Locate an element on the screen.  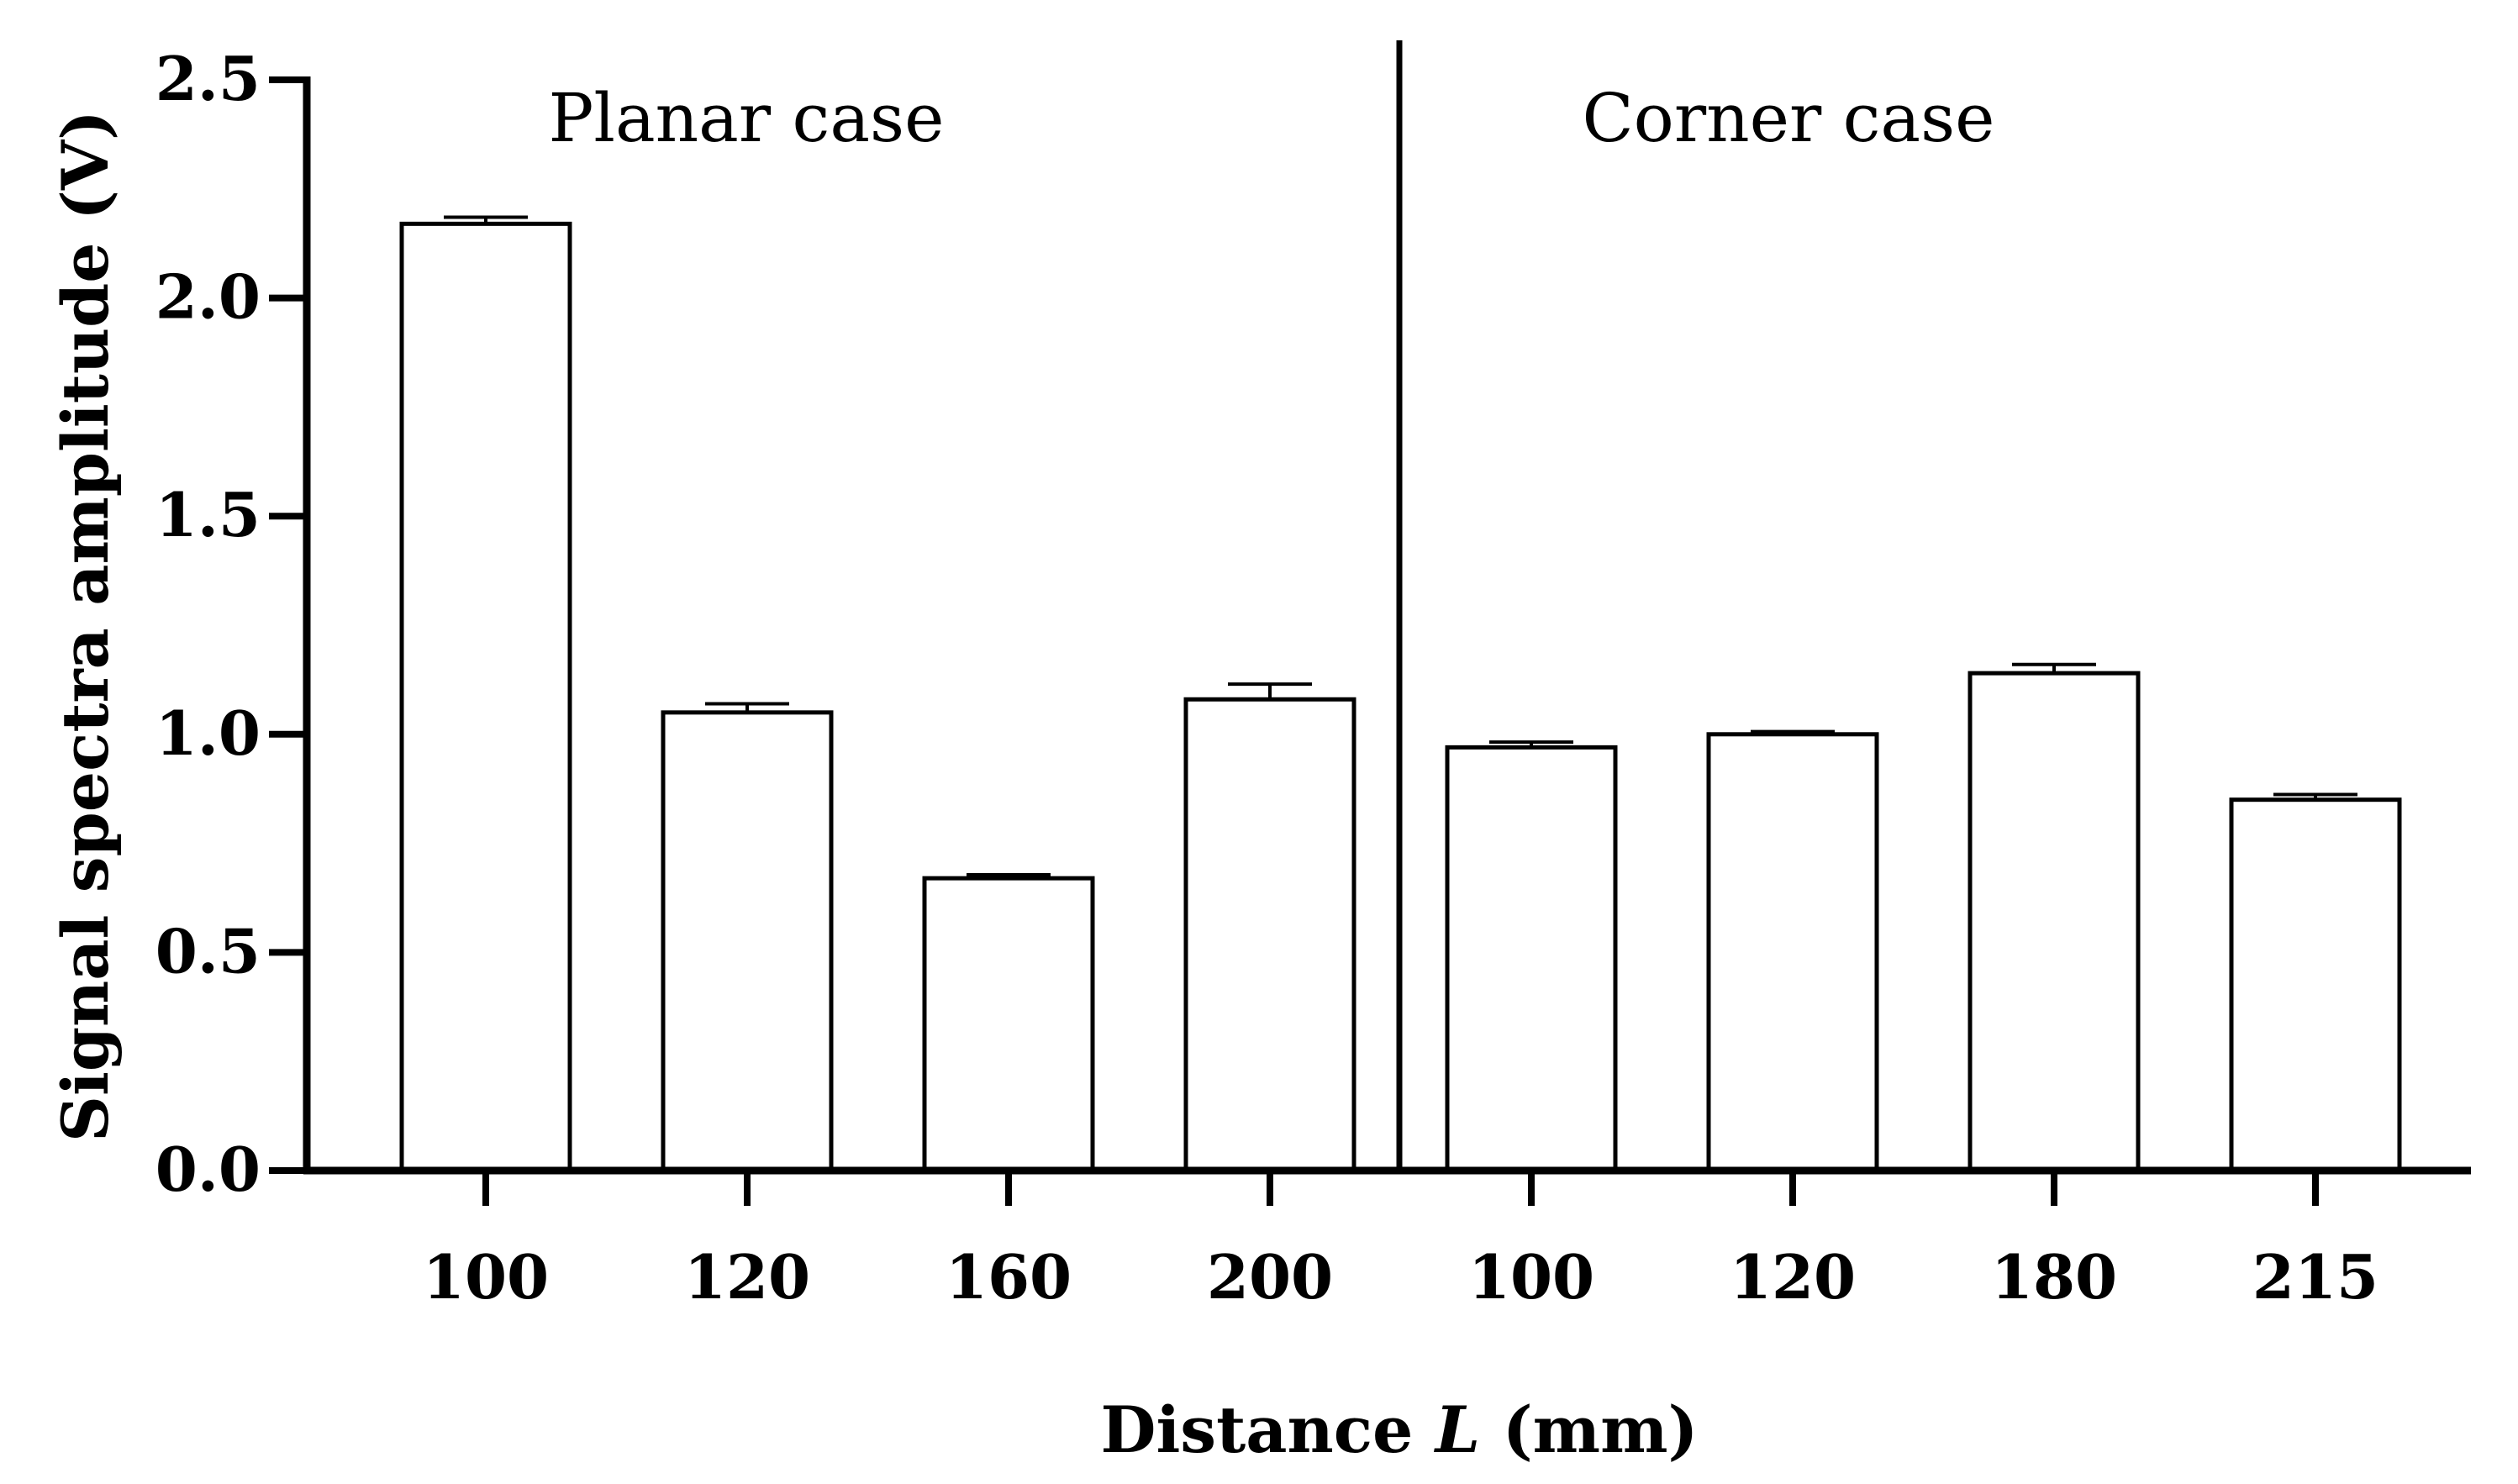
x-axis-title: Distance L (mm) is located at coordinates (1400, 1429).